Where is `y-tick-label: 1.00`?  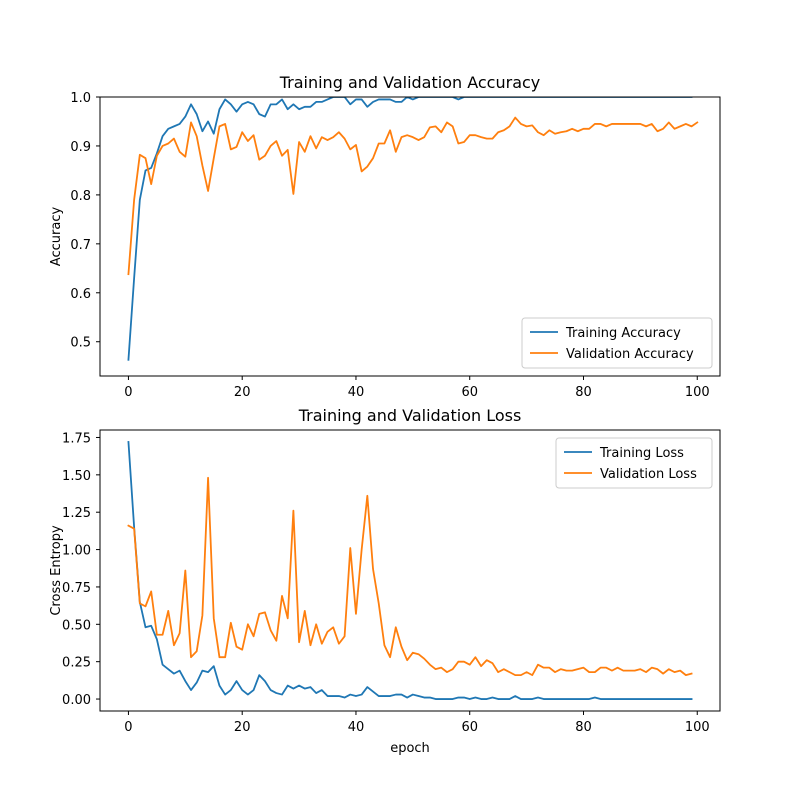
y-tick-label: 1.00 is located at coordinates (76, 551).